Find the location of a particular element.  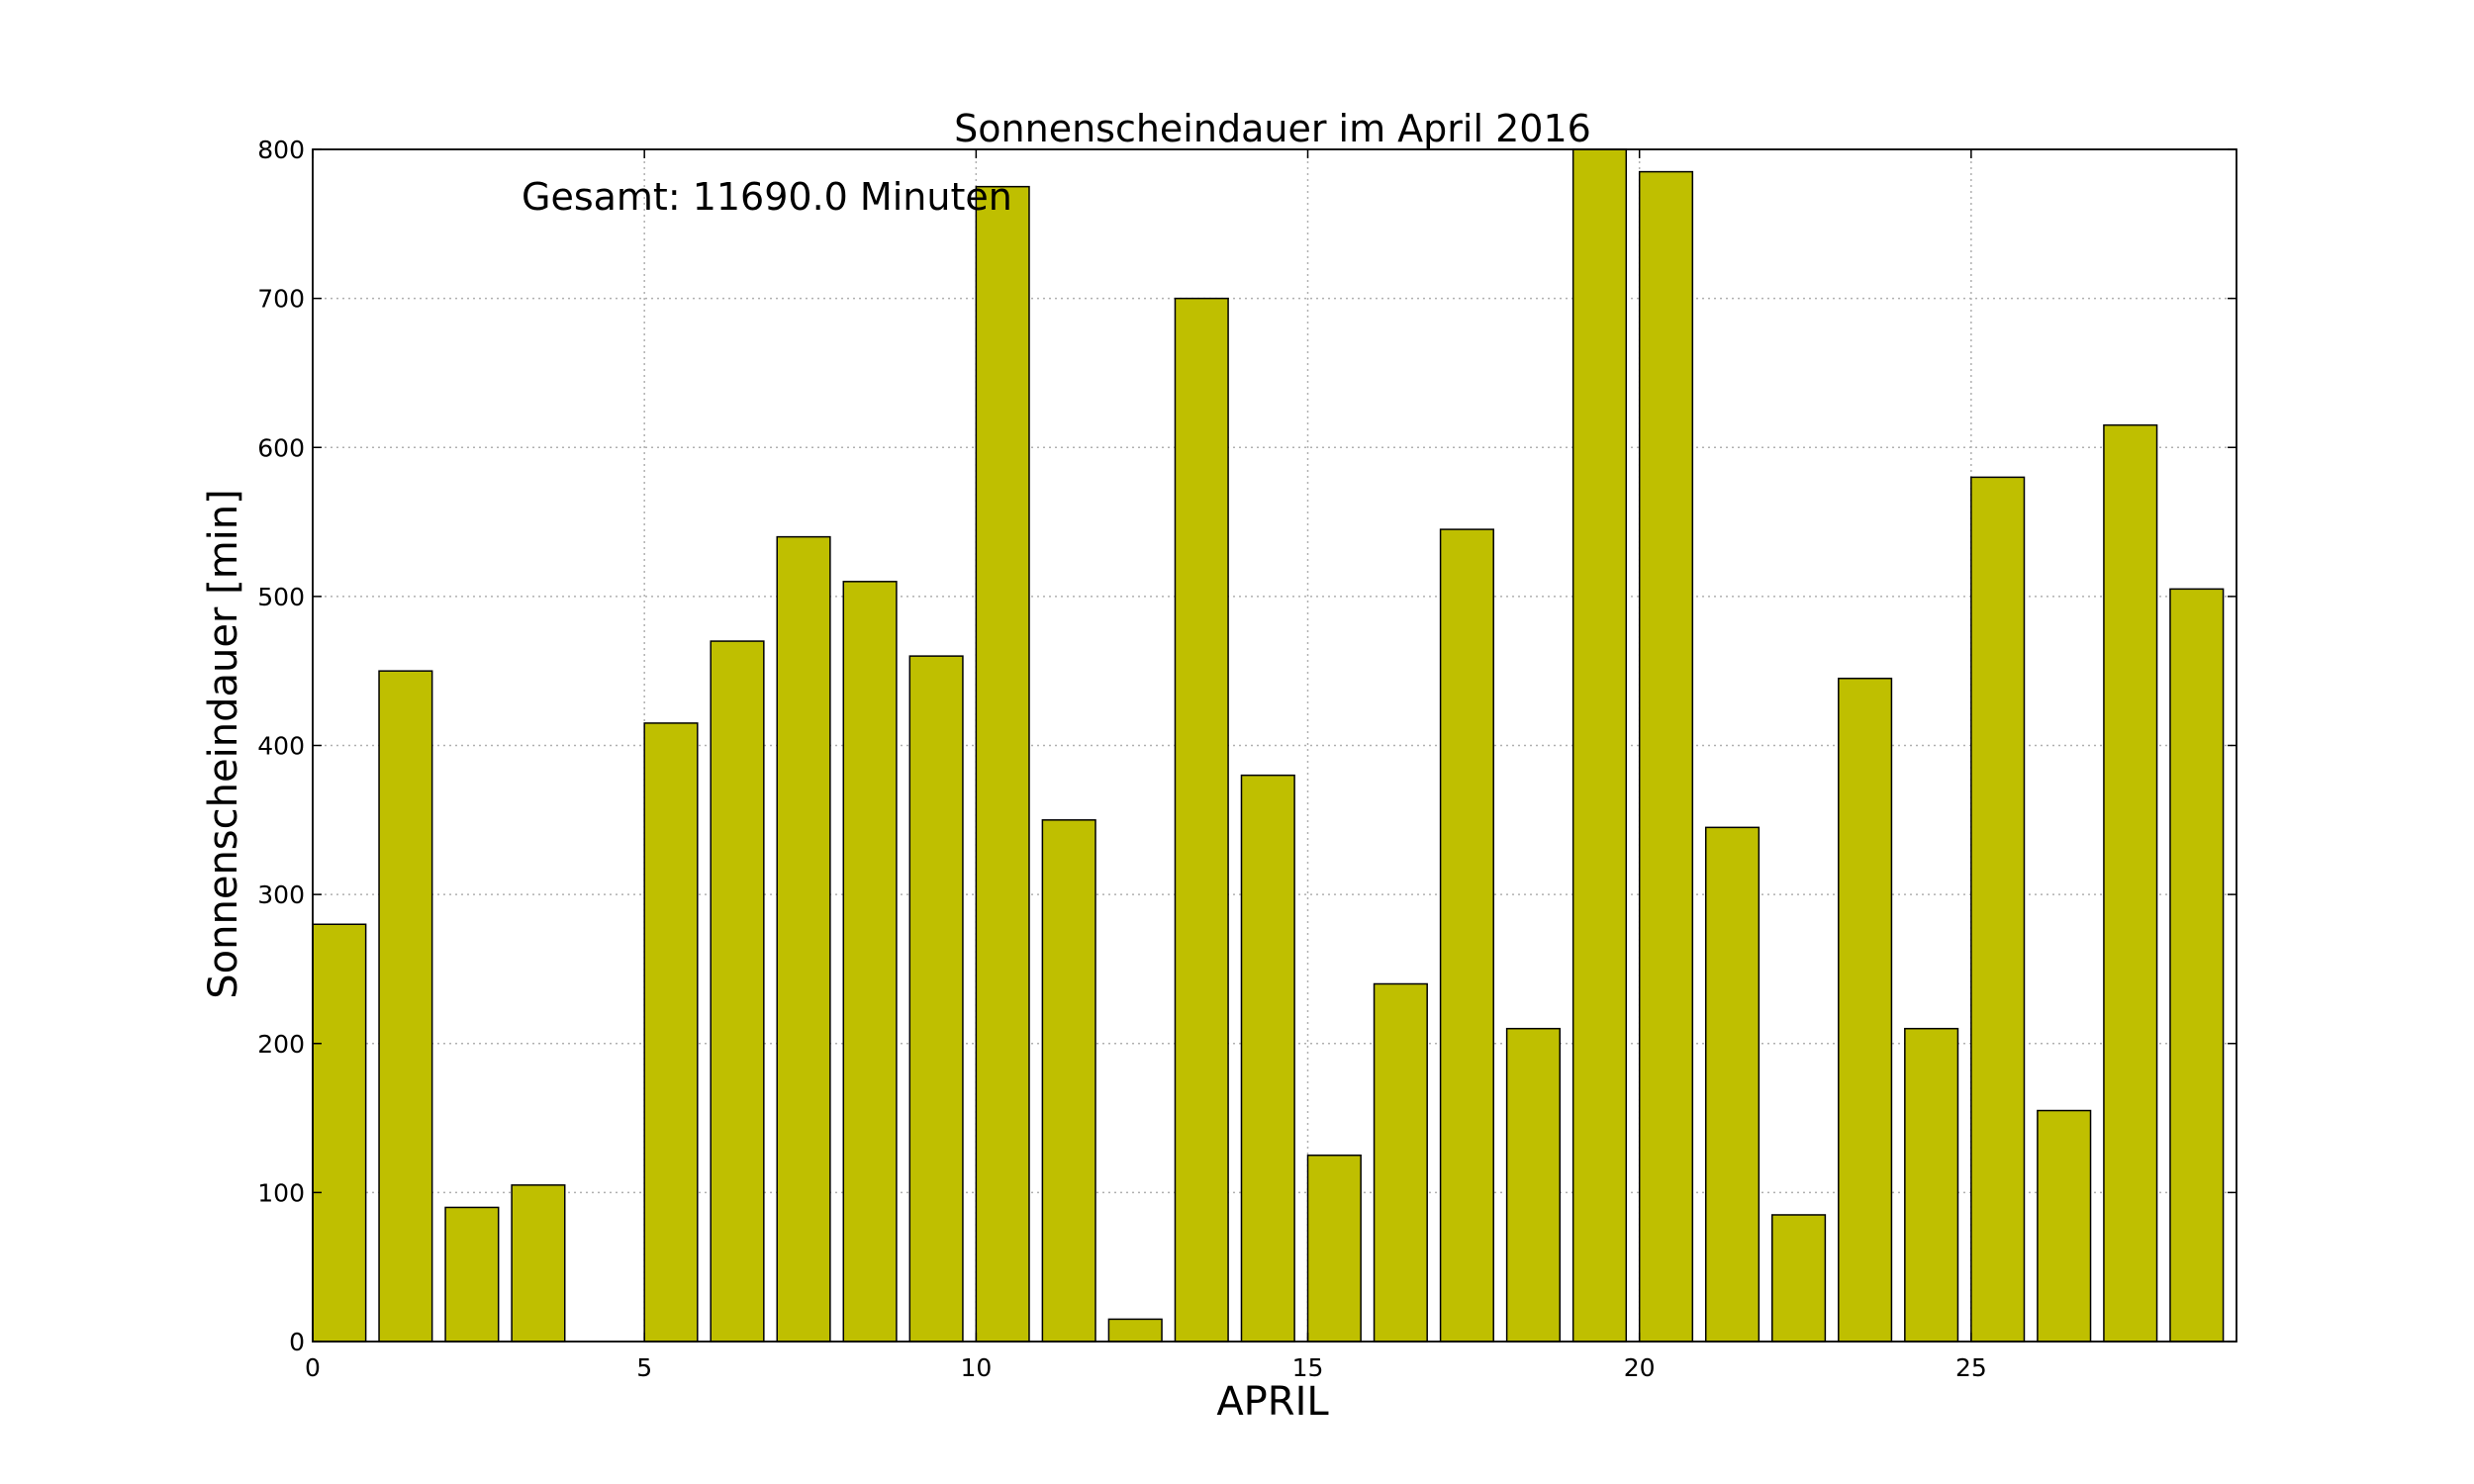

x-tick-label: 0 is located at coordinates (313, 1367).